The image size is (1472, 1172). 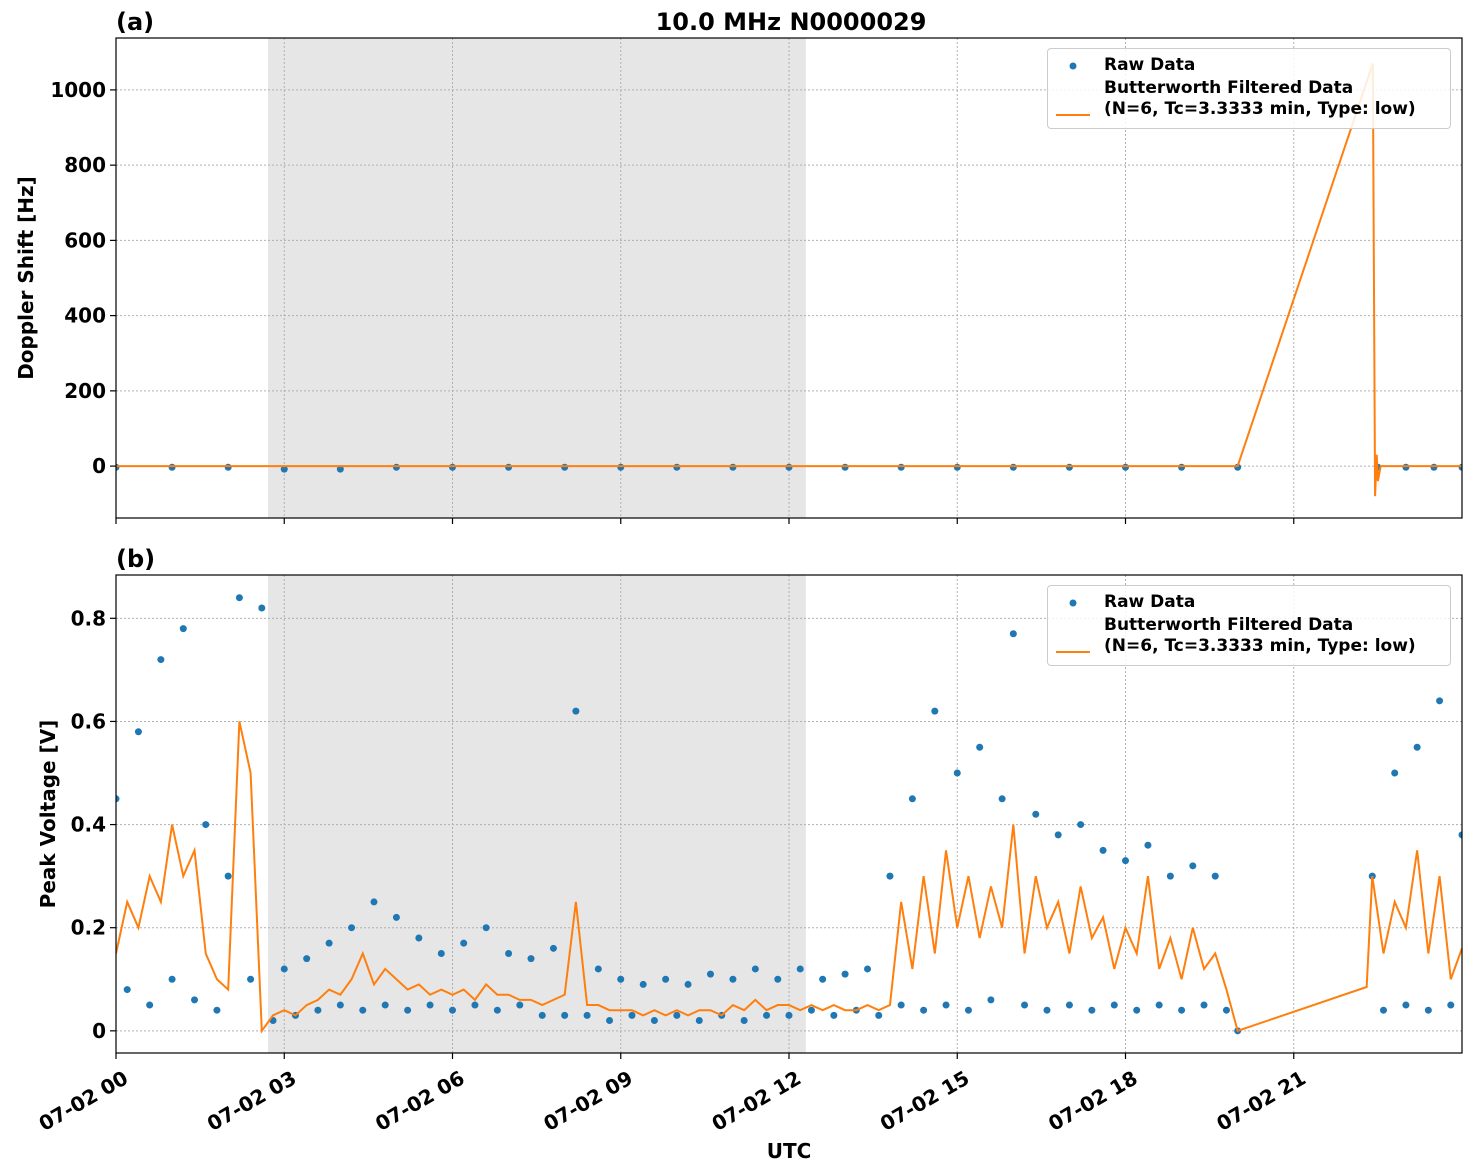 What do you see at coordinates (1150, 65) in the screenshot?
I see `legend-label: Raw Data` at bounding box center [1150, 65].